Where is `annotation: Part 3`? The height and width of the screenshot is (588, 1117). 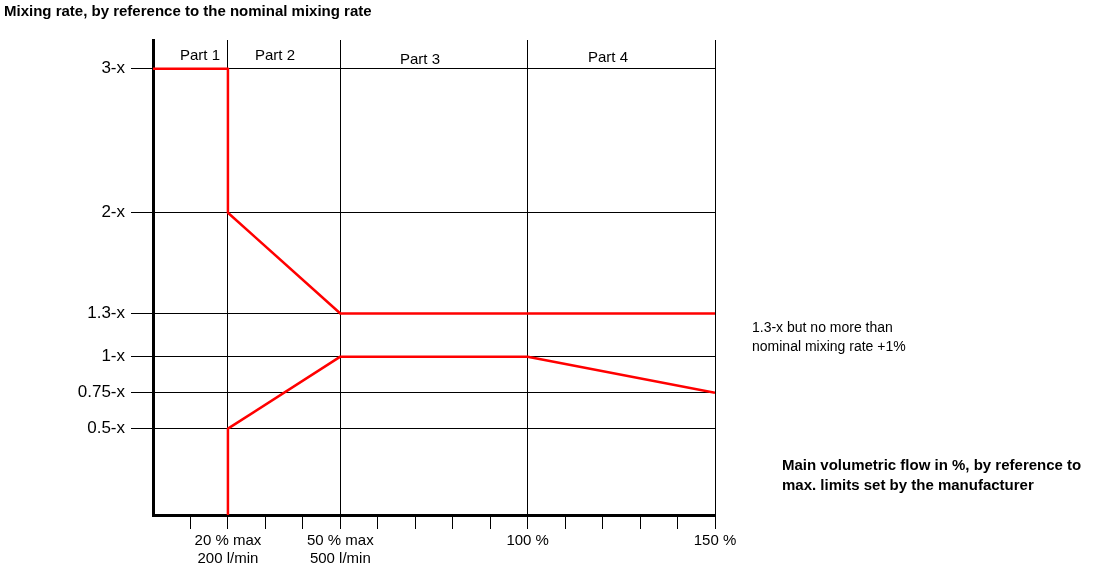 annotation: Part 3 is located at coordinates (420, 59).